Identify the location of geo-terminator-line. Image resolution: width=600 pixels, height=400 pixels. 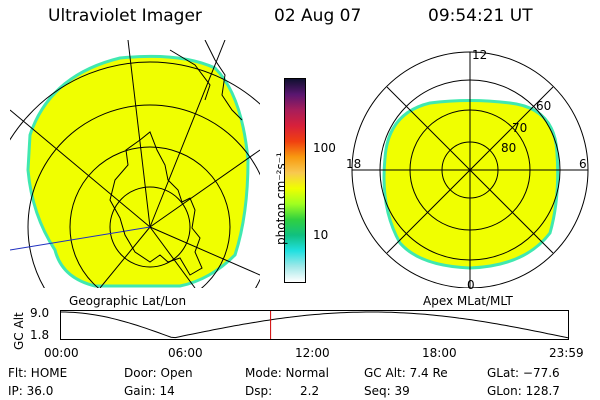
(80, 238).